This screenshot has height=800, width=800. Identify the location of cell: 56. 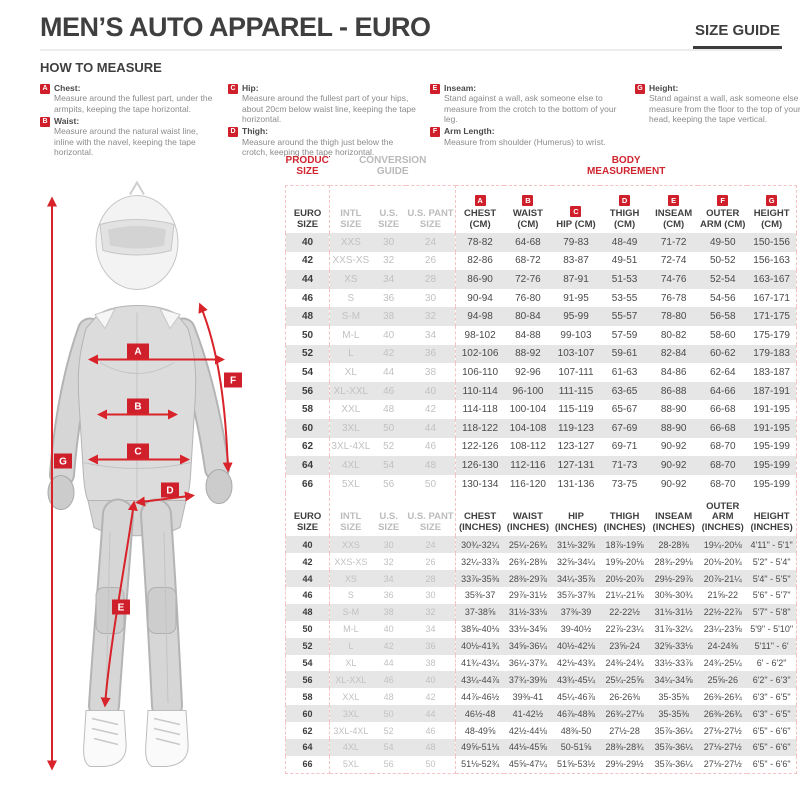
(389, 484).